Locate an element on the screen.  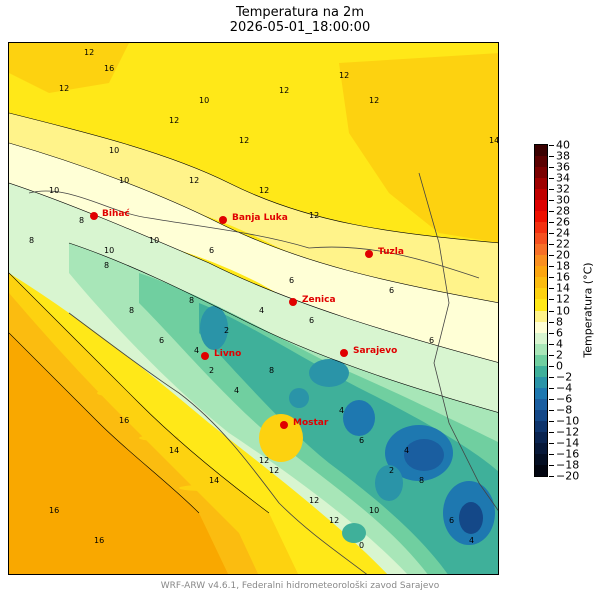
colorbar-tick-label: −20 is located at coordinates (568, 476).